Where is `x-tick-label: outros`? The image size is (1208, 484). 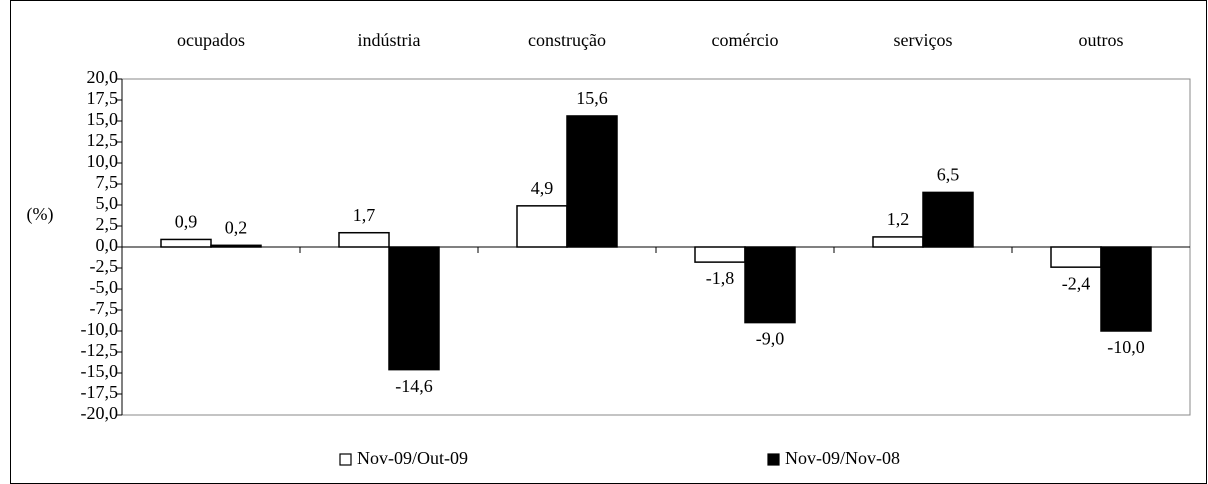
x-tick-label: outros is located at coordinates (1101, 40).